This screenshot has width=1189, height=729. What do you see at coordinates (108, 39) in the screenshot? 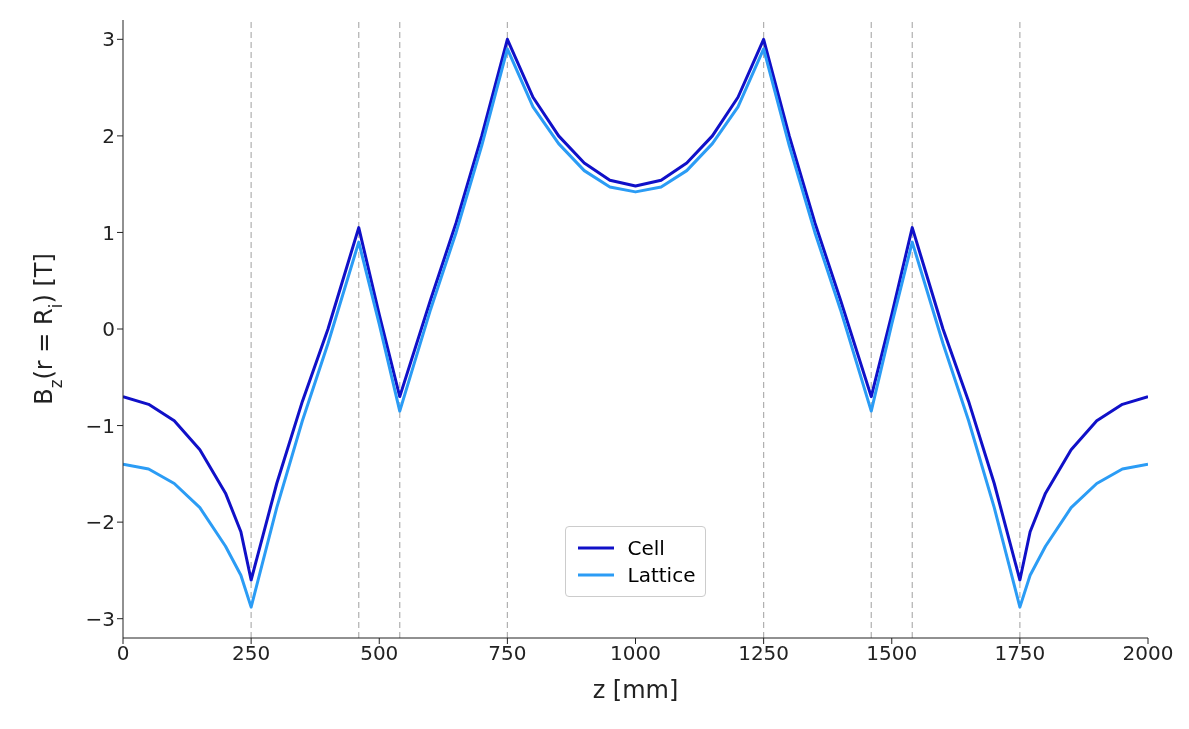
I see `y-tick-label: 3` at bounding box center [108, 39].